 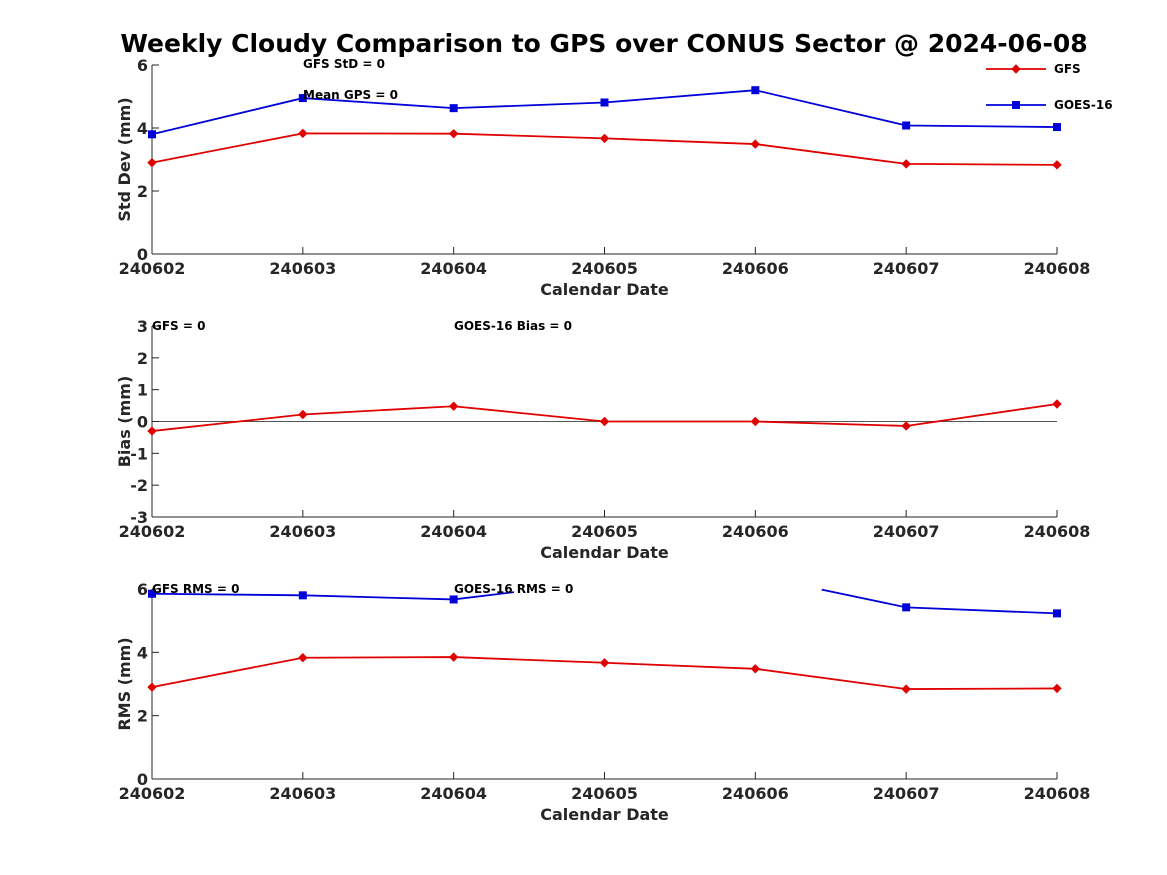 What do you see at coordinates (1067, 69) in the screenshot?
I see `legend-label: GFS` at bounding box center [1067, 69].